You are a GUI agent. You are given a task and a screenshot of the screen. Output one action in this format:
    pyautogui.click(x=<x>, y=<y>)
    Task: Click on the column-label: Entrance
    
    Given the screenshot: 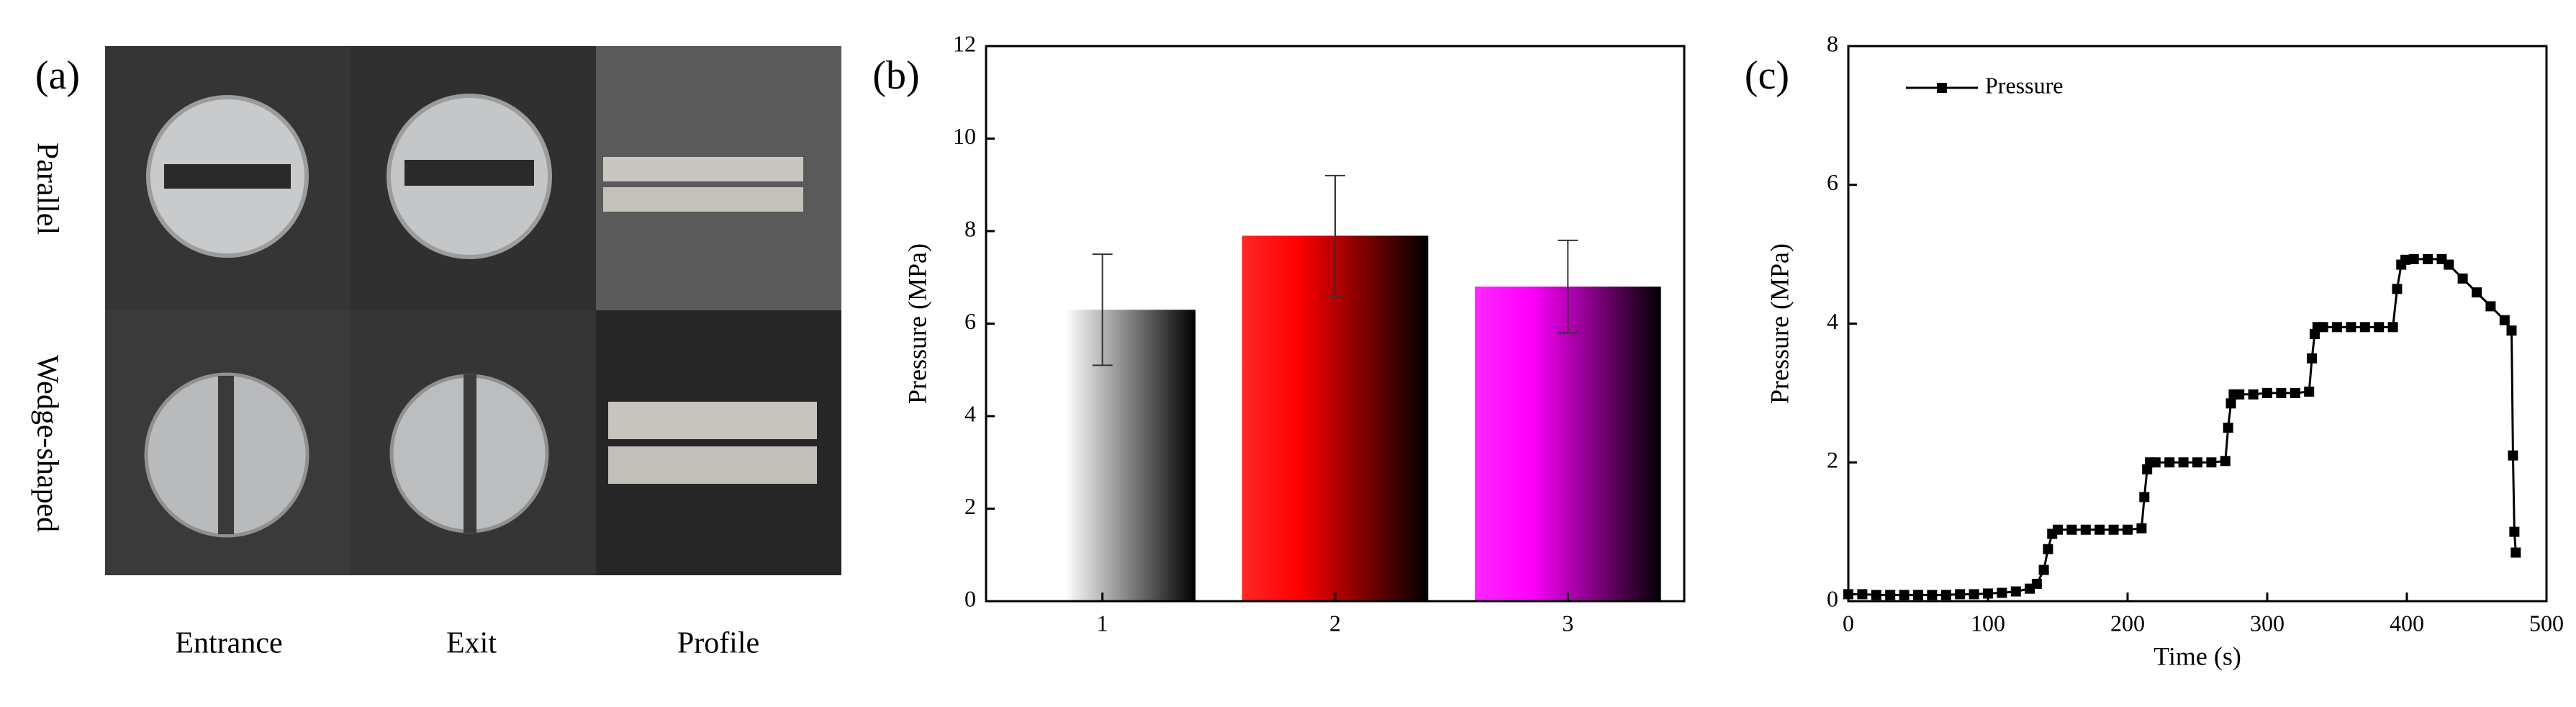 What is the action you would take?
    pyautogui.click(x=229, y=644)
    